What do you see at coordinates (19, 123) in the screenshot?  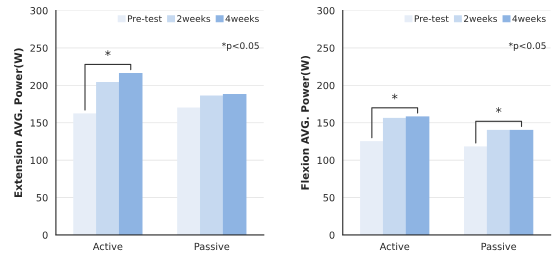 I see `y-axis-title: Extension AVG. Power(W)` at bounding box center [19, 123].